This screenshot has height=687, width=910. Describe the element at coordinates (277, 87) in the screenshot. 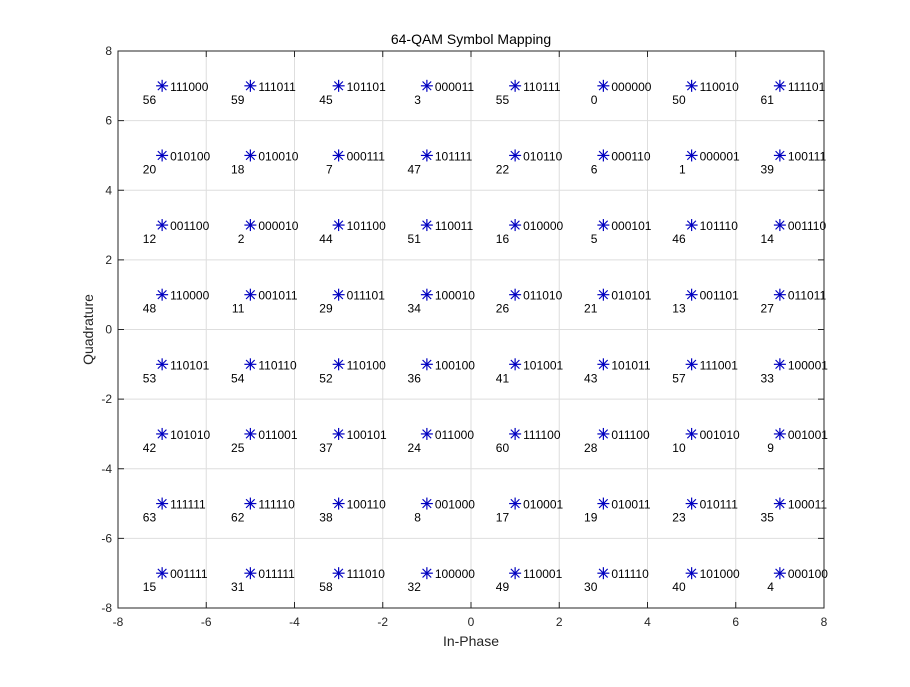

I see `bit-label: 111011` at that location.